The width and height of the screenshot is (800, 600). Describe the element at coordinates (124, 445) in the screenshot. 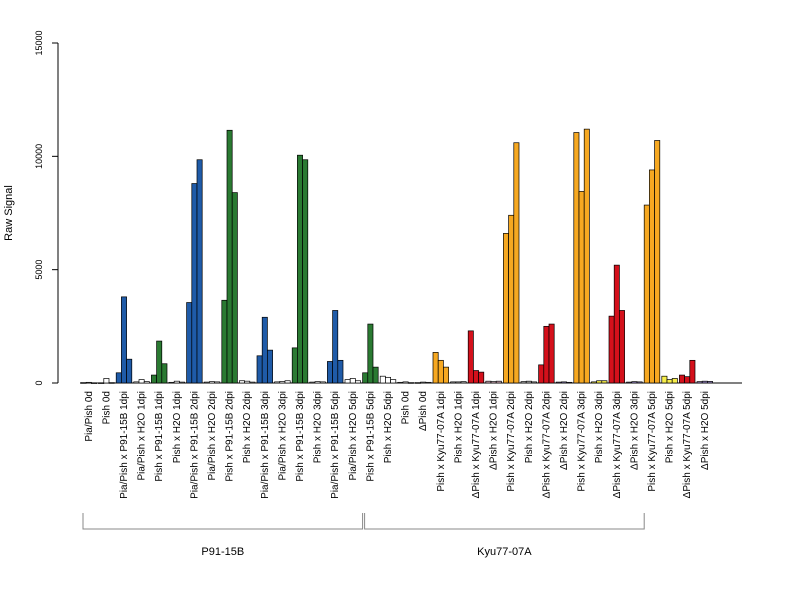

I see `x-tick-label: Pia/Pish x P91-15B 1dpi` at that location.